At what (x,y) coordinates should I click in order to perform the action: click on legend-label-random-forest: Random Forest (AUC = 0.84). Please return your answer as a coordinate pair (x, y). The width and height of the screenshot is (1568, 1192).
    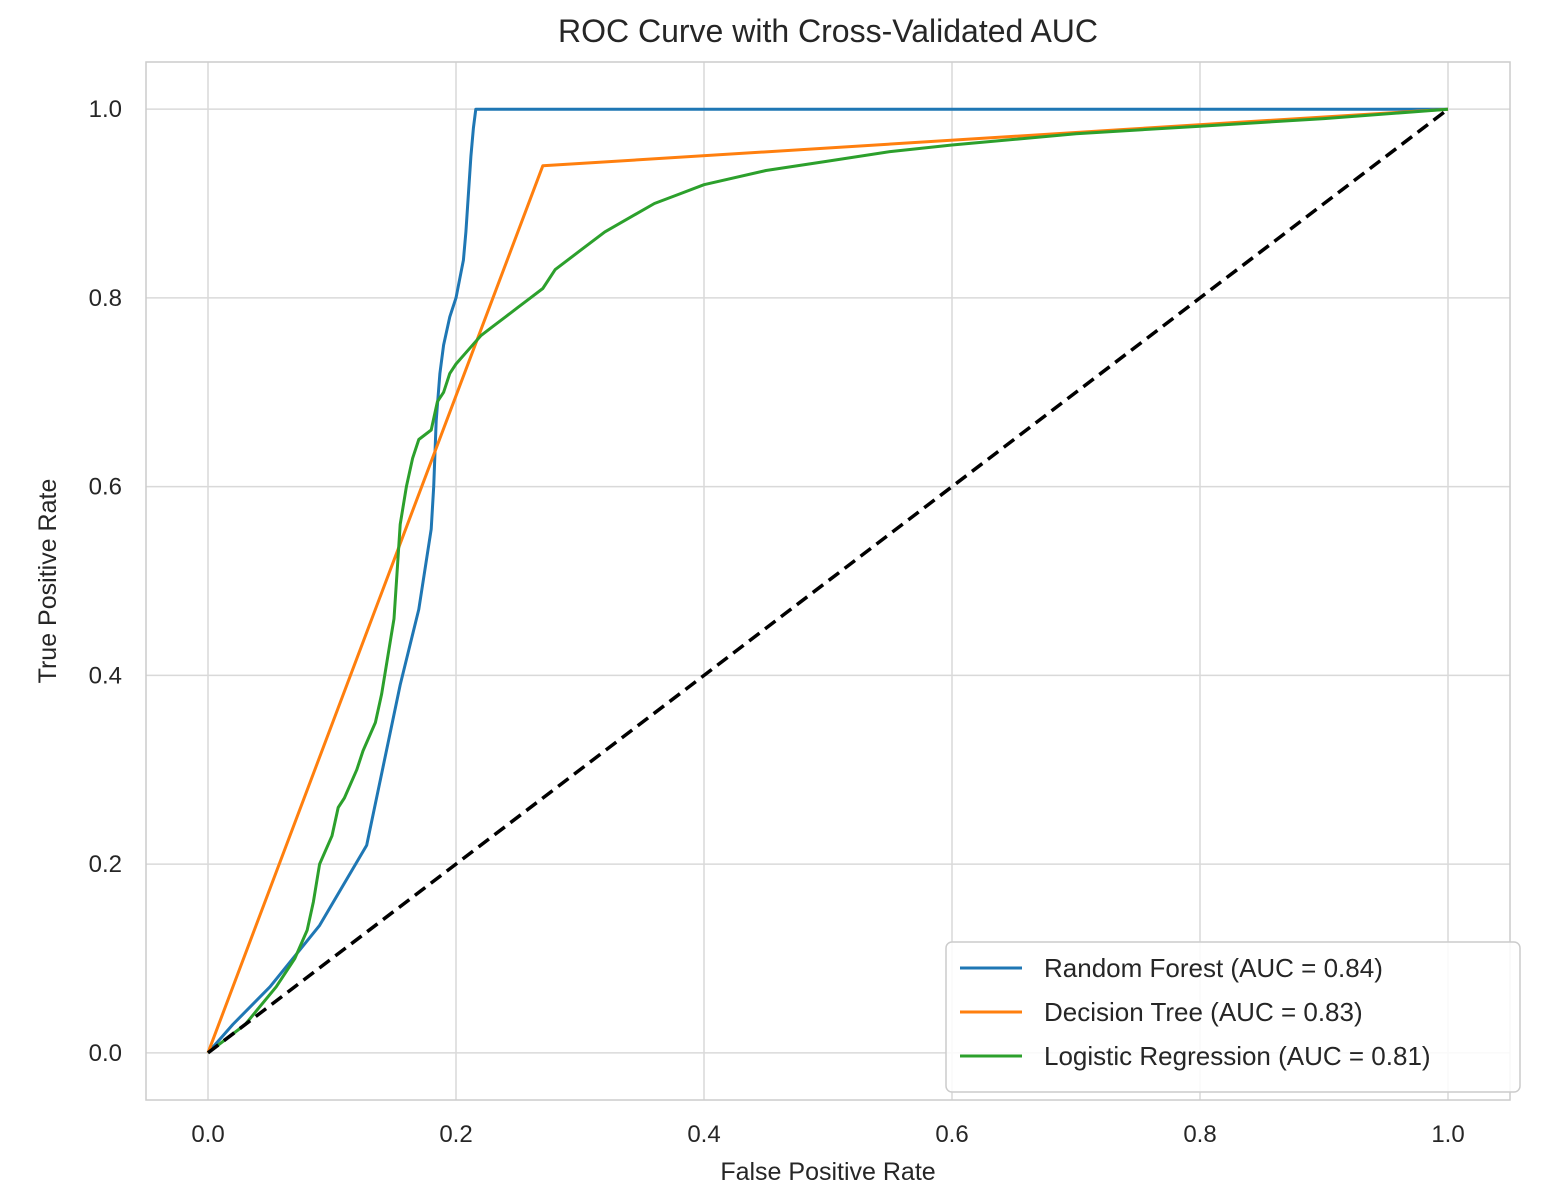
    Looking at the image, I should click on (1213, 968).